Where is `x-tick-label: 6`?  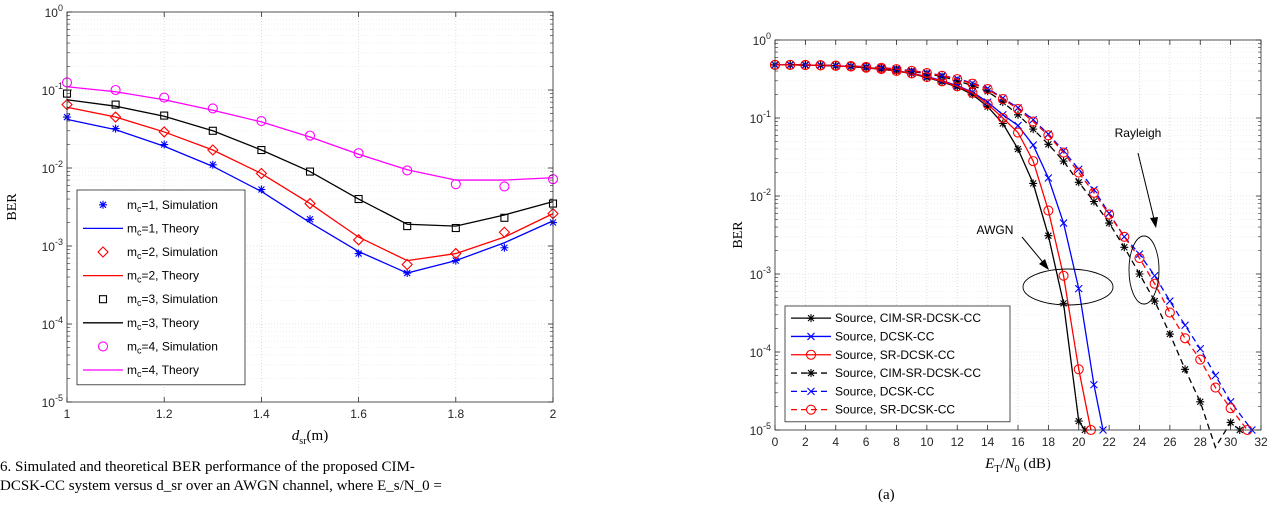
x-tick-label: 6 is located at coordinates (866, 442).